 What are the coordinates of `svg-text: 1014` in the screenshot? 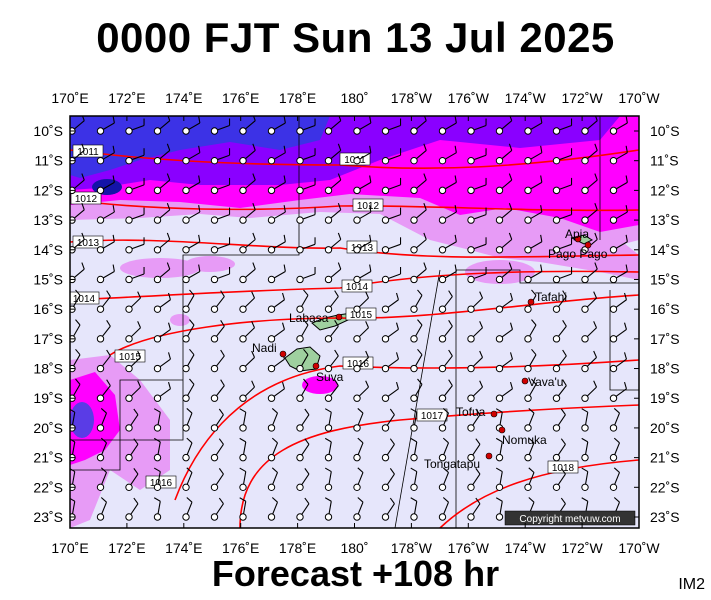 It's located at (357, 287).